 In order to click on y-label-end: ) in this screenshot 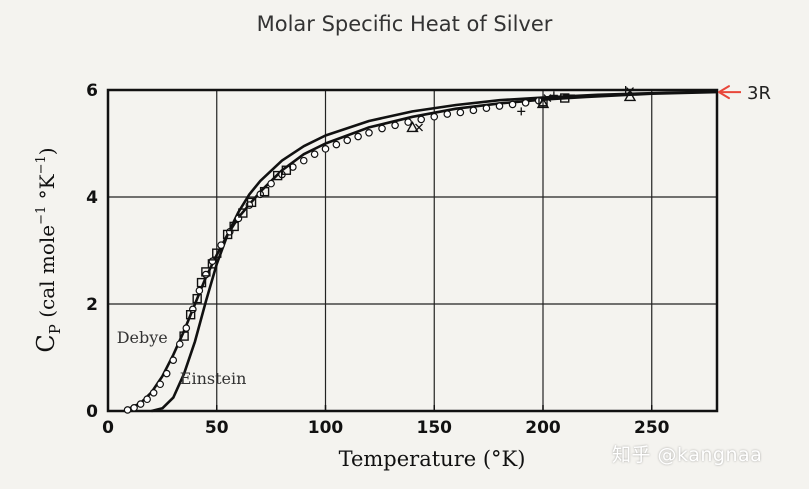, I will do `click(47, 151)`.